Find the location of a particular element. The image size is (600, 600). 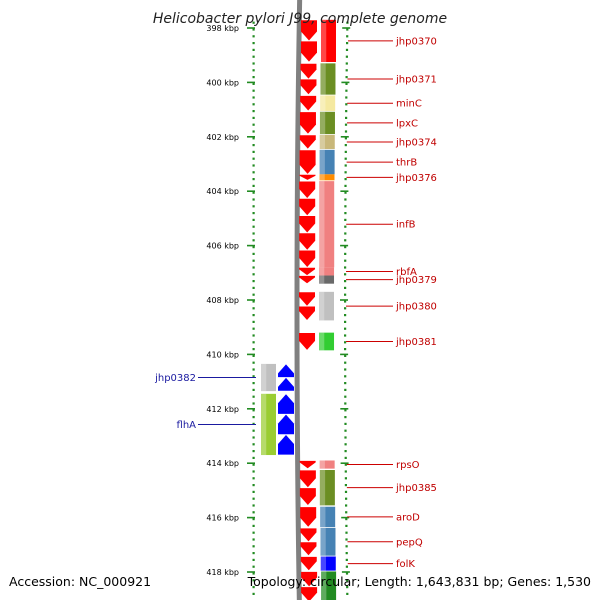

axis-tick-label: 400 kbp is located at coordinates (222, 82).